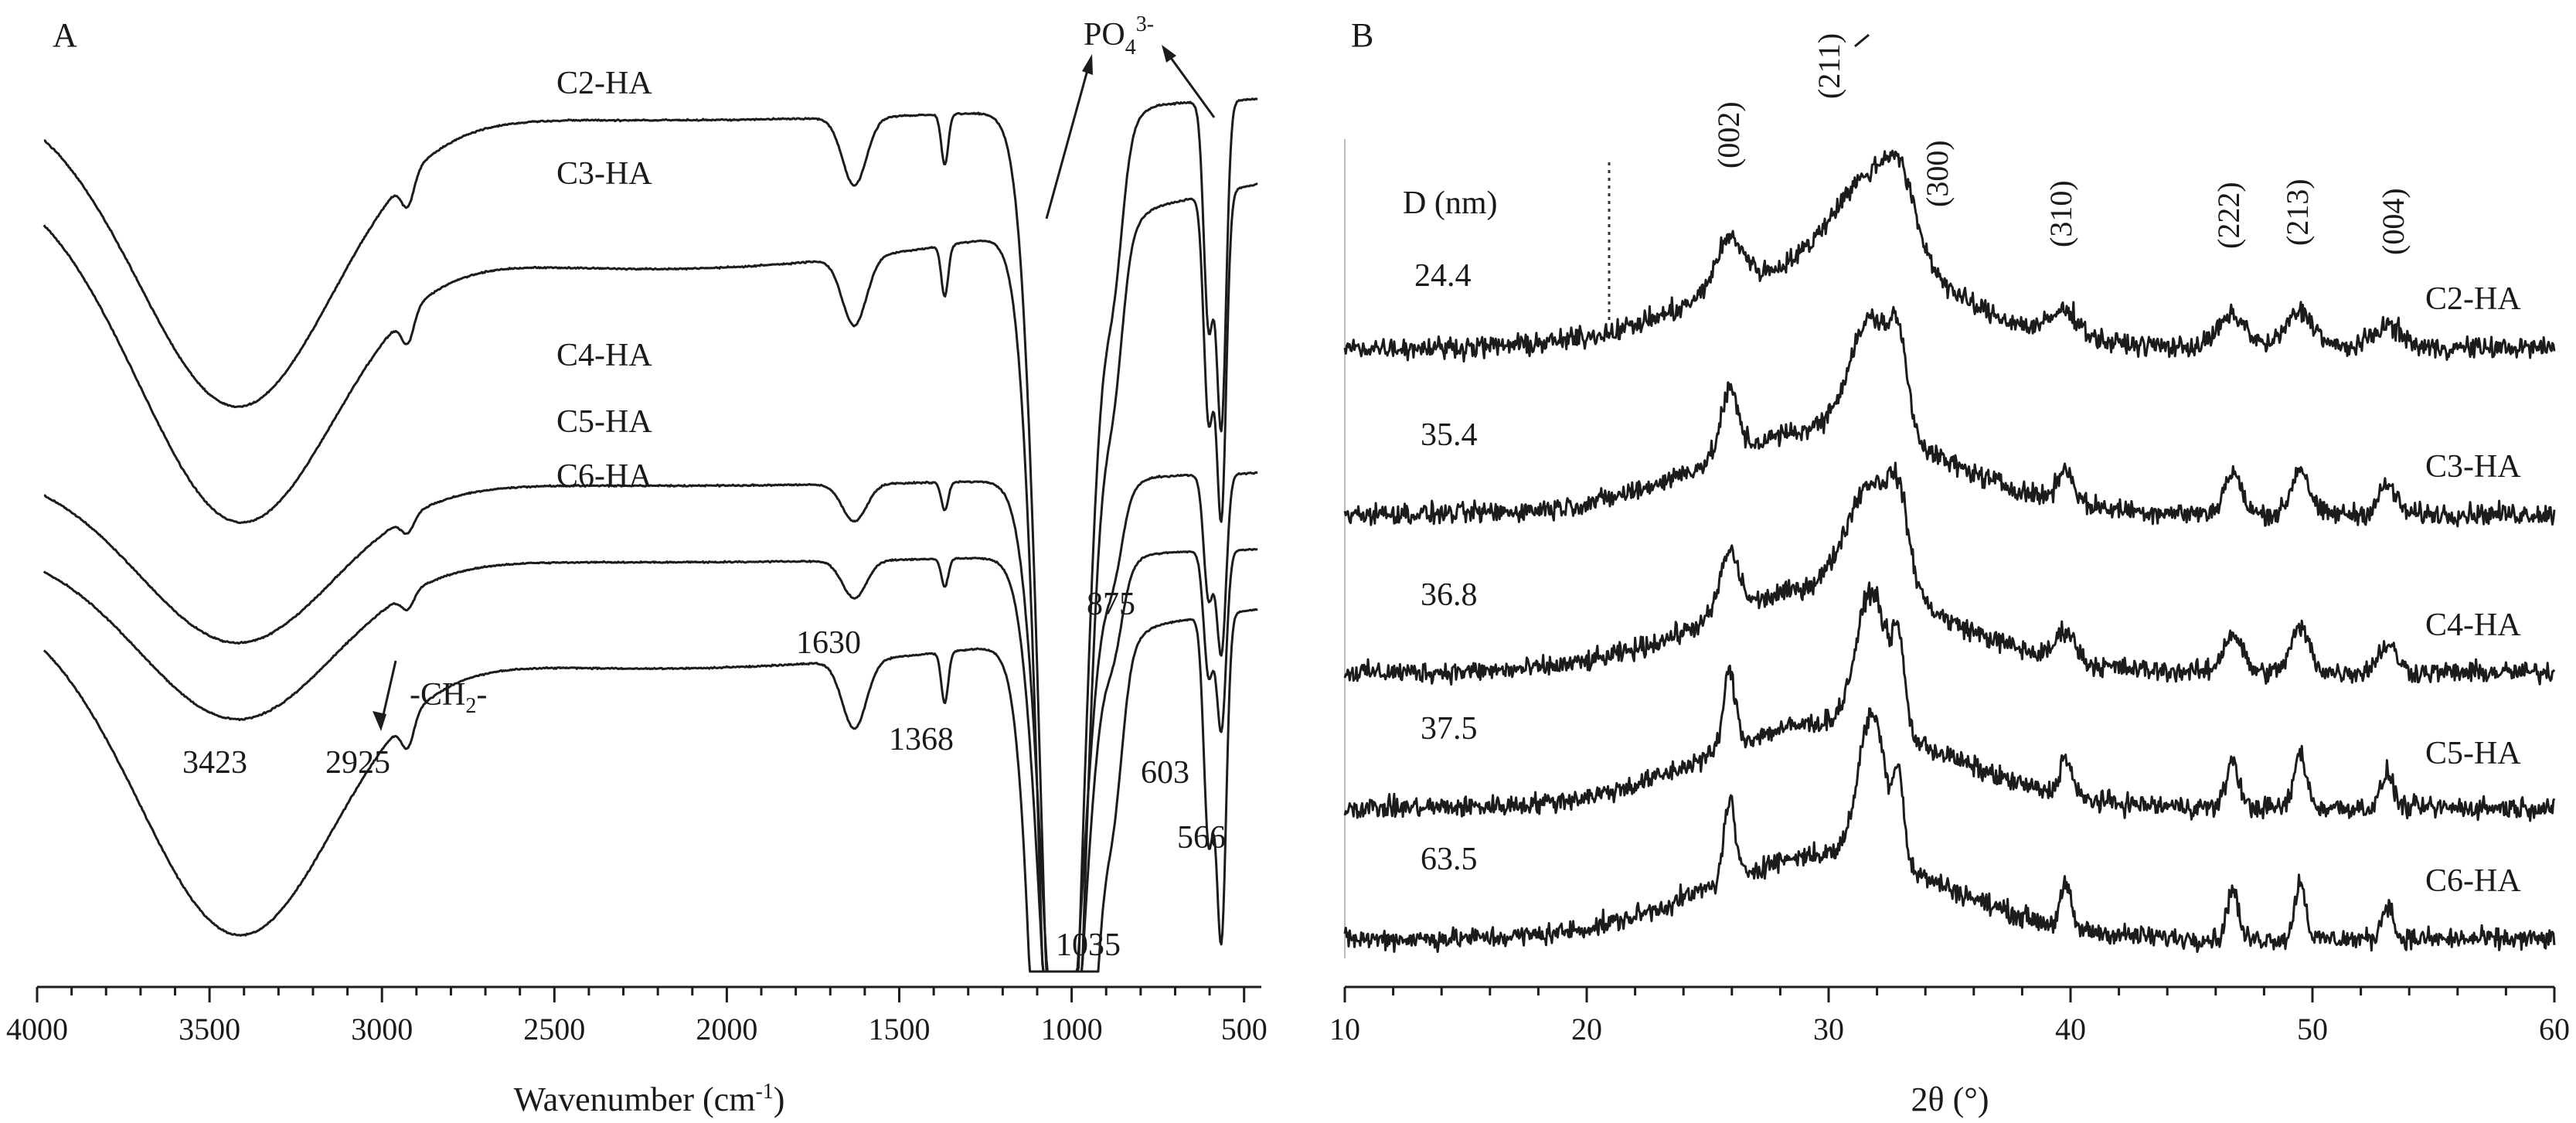  I want to click on hkl-211-pointer, so click(1862, 40).